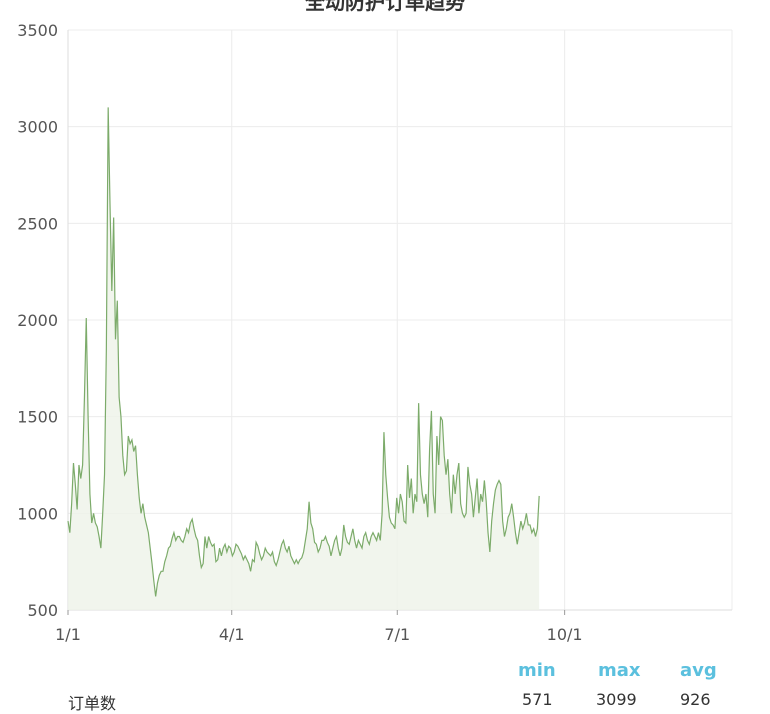 This screenshot has width=770, height=714. What do you see at coordinates (385, 7) in the screenshot?
I see `chart-title: 全动防护订单趋势` at bounding box center [385, 7].